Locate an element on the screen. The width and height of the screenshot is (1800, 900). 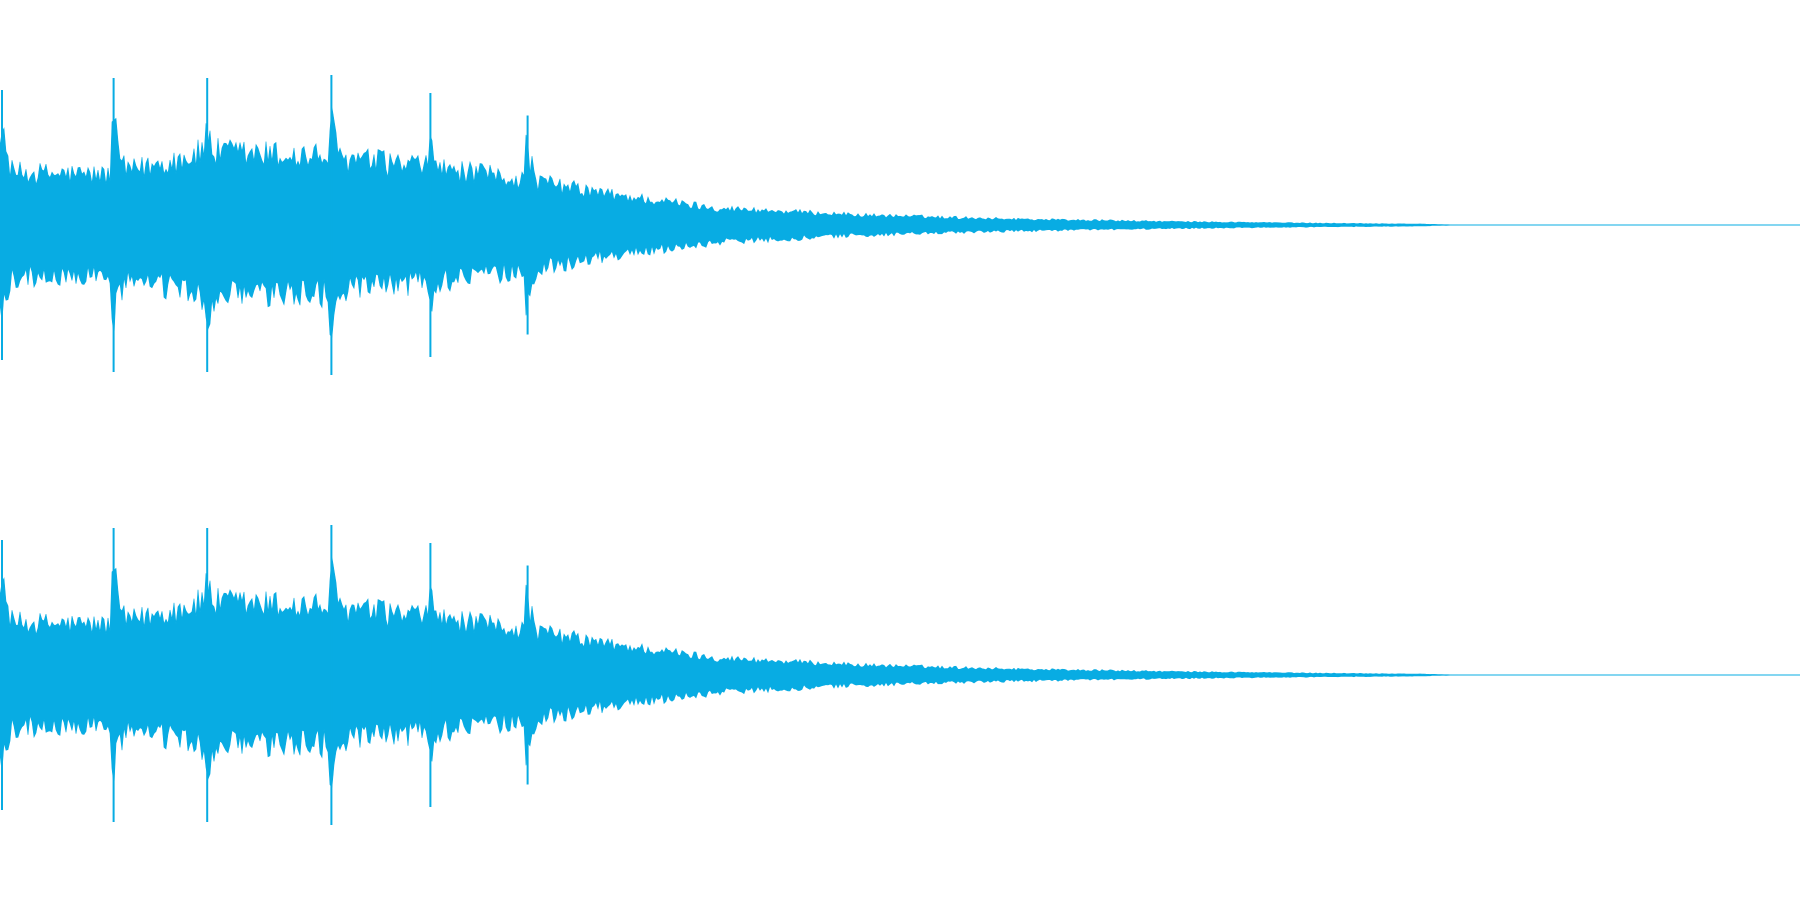
channel-1-transients is located at coordinates (265, 225).